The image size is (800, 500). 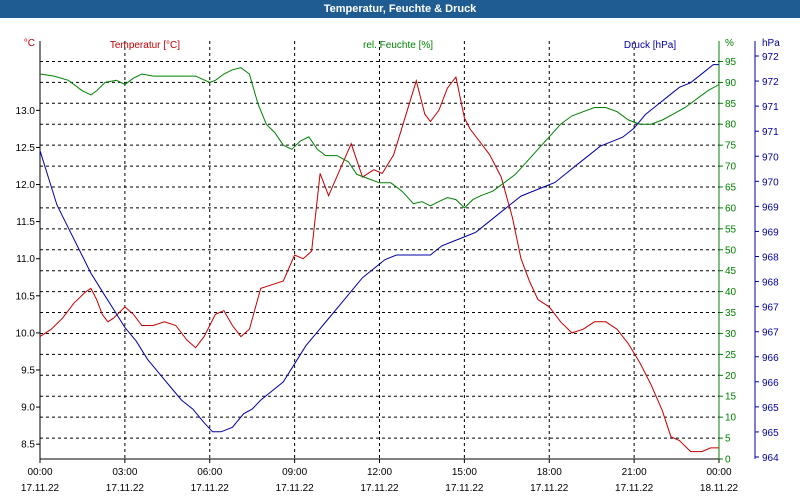 I want to click on humidity-tick-label: 80, so click(x=731, y=125).